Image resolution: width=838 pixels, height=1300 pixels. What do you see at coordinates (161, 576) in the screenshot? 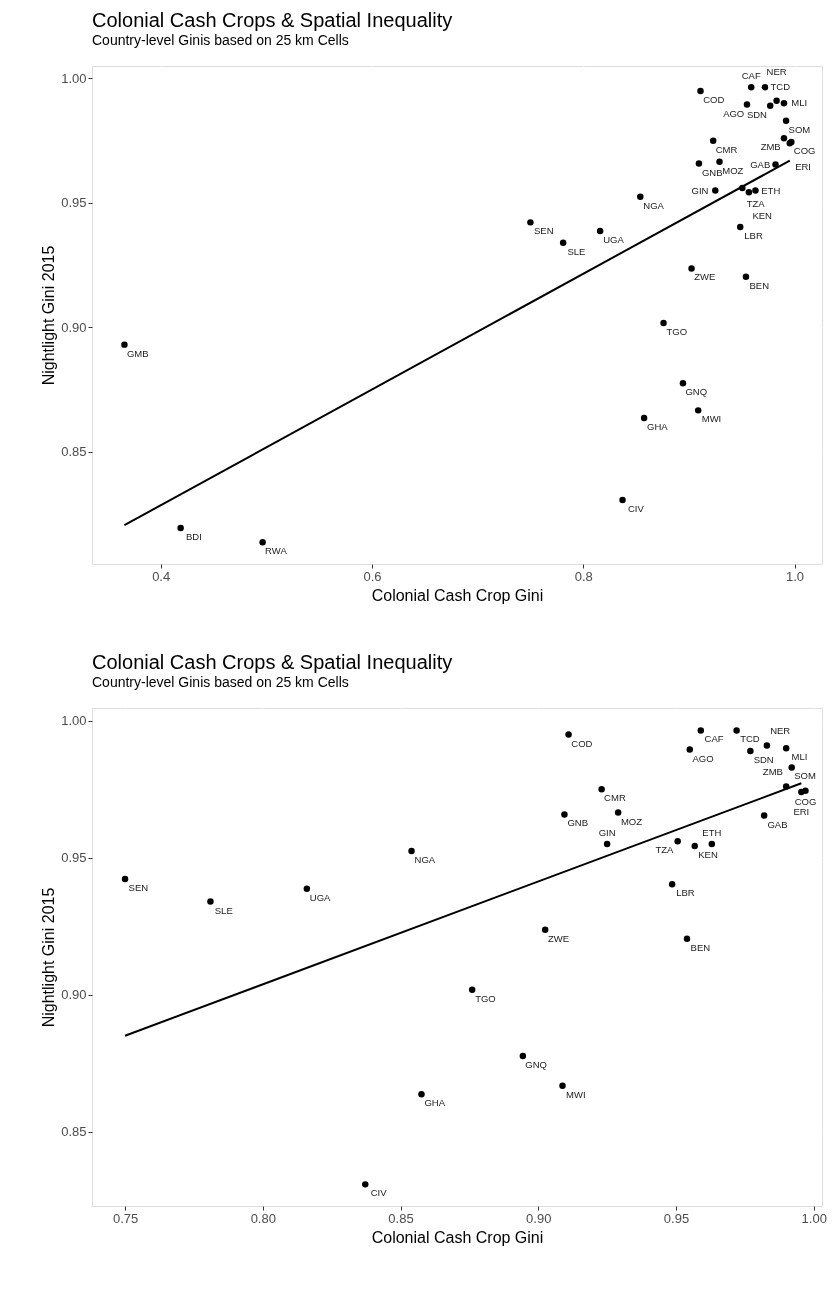
I see `x-tick-label: 0.4` at bounding box center [161, 576].